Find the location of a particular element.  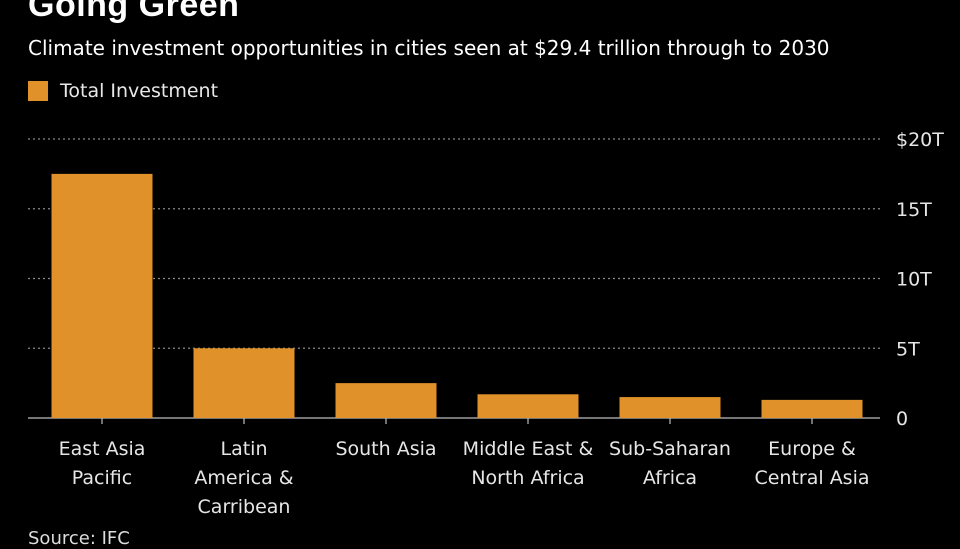

legend-label: Total Investment is located at coordinates (139, 91).